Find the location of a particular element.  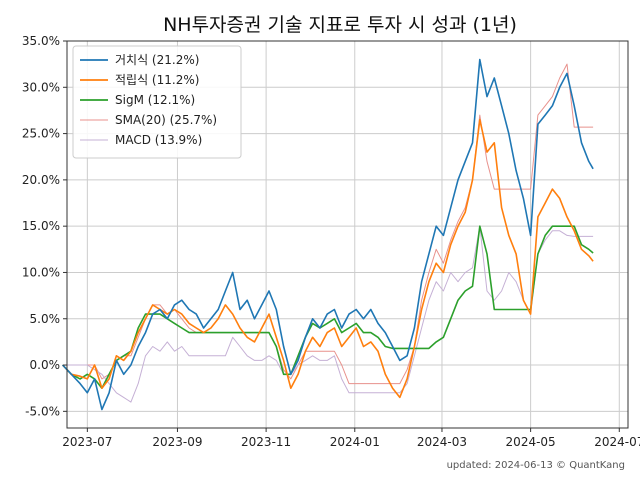

x-tick-label: 2023-07 is located at coordinates (87, 442).